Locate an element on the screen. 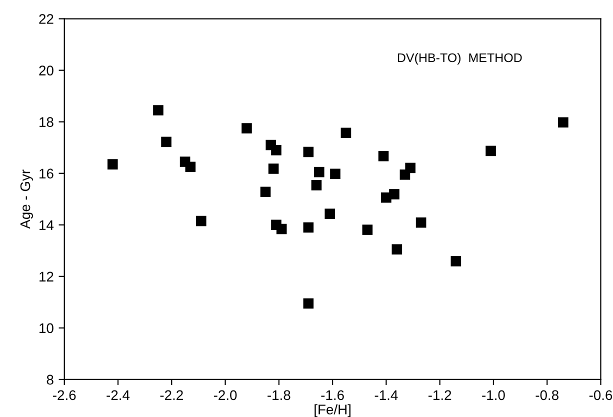  x-tick-label: -0.8 is located at coordinates (547, 395).